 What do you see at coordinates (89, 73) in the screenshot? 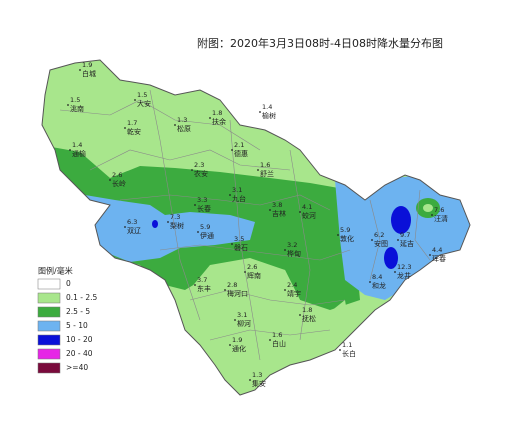
I see `station-name: 白城` at bounding box center [89, 73].